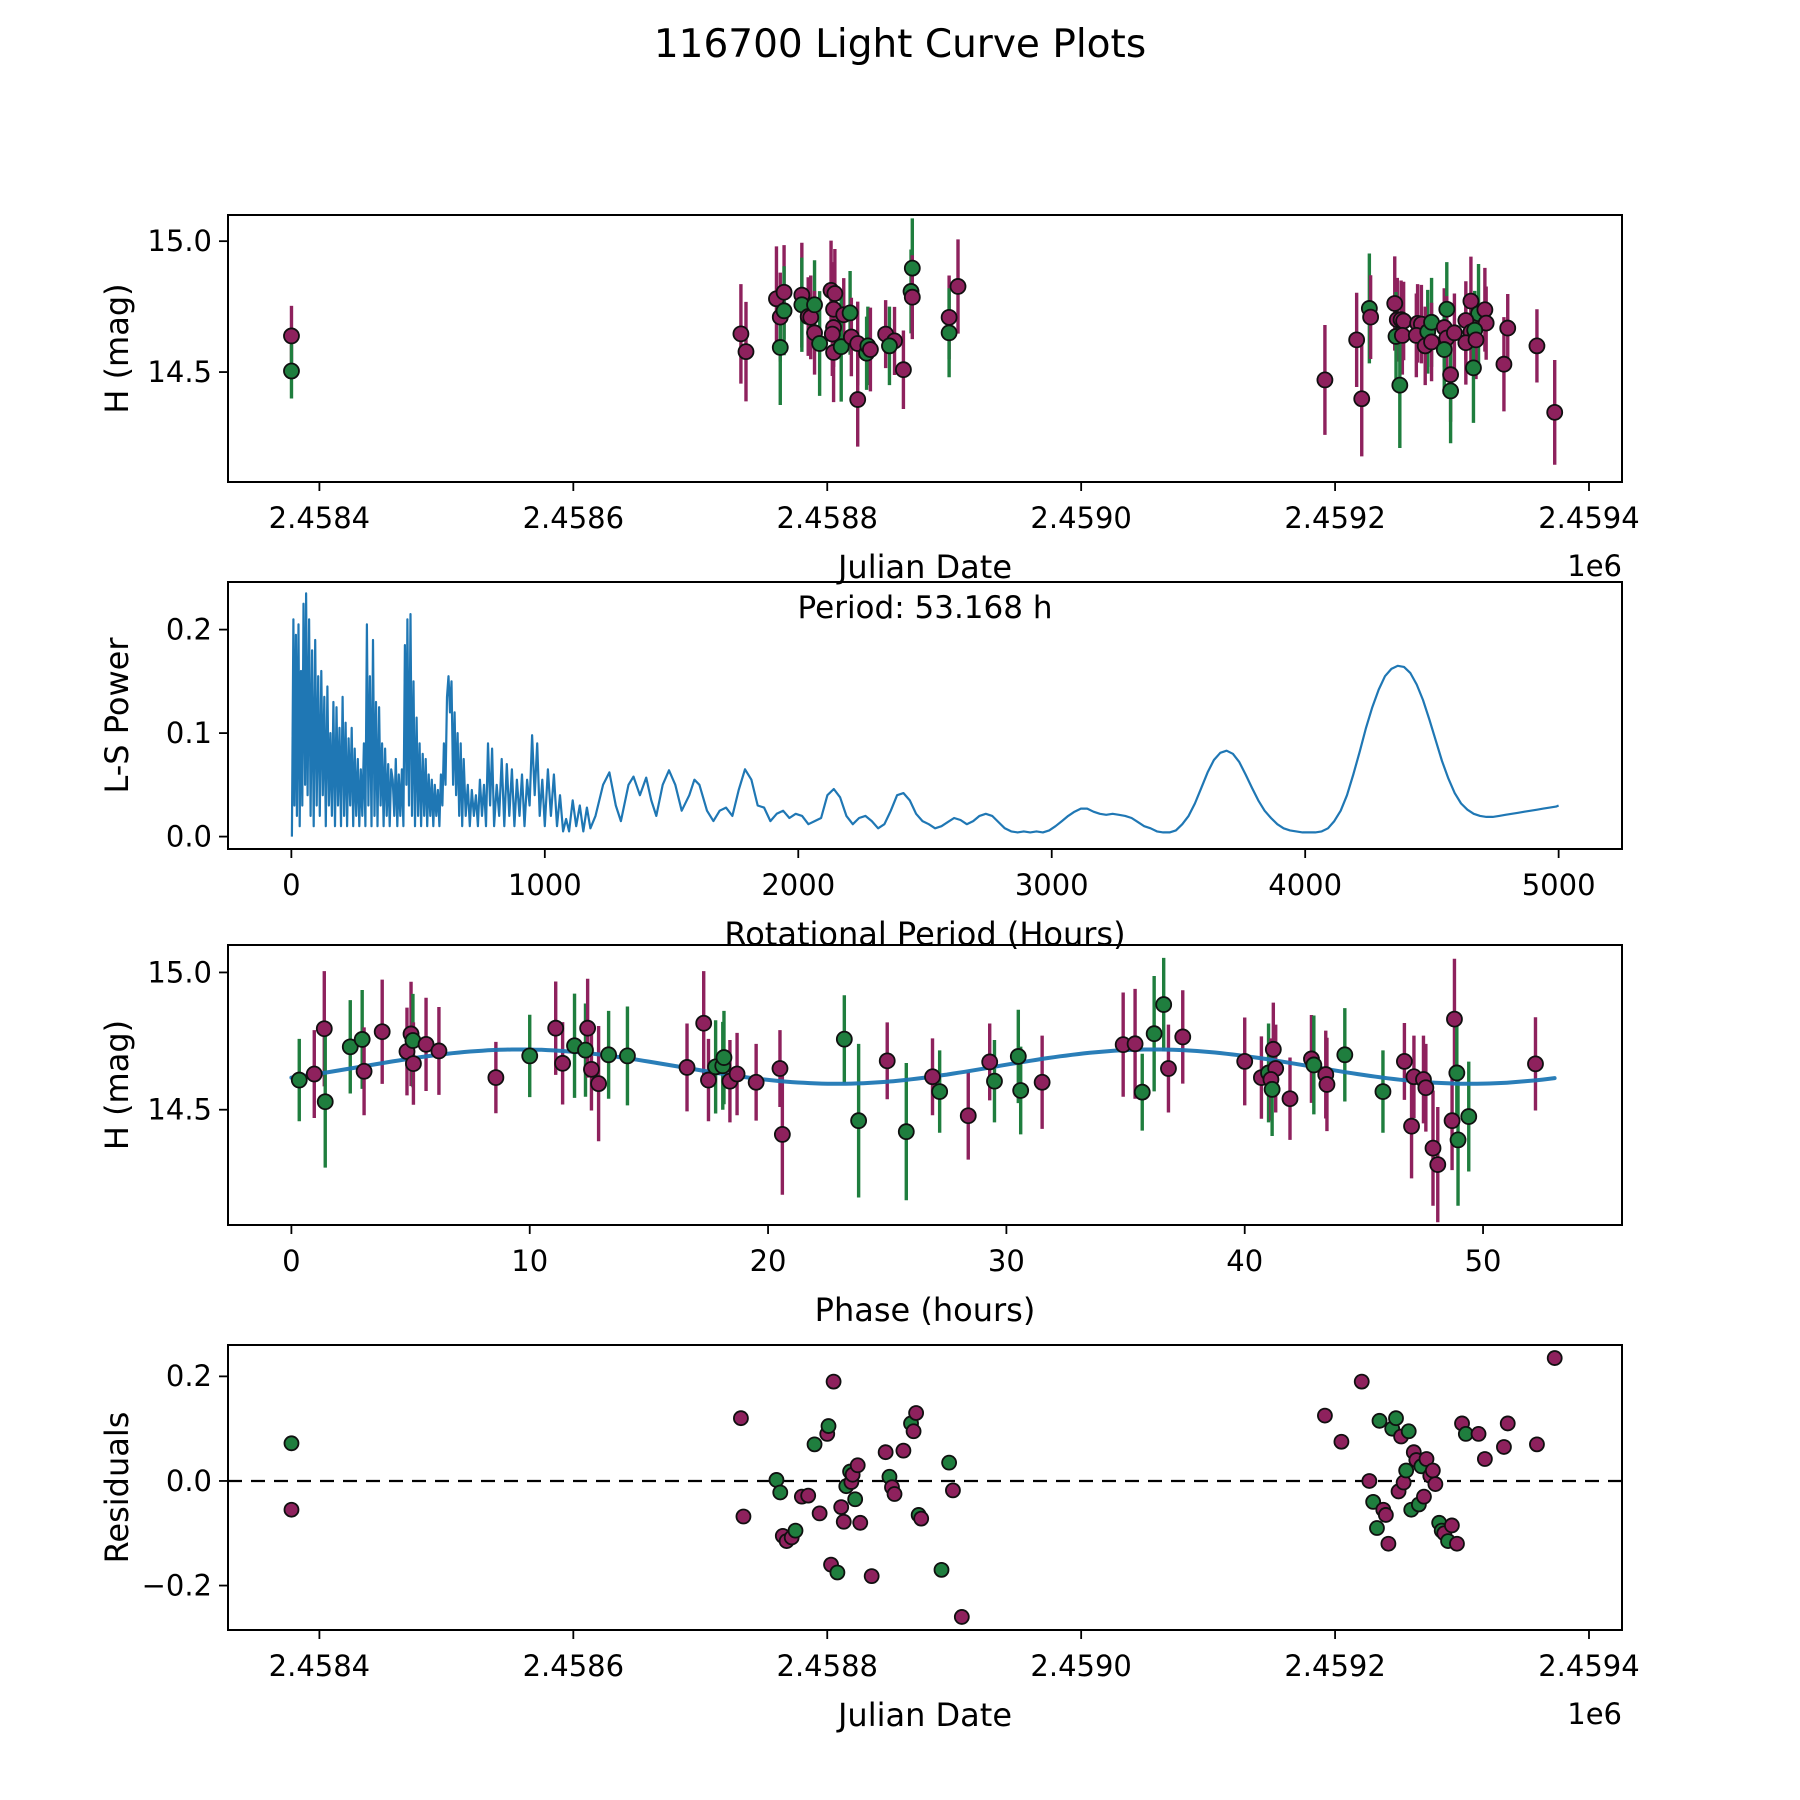 This screenshot has height=1800, width=1800. Describe the element at coordinates (189, 1376) in the screenshot. I see `y-tick-label: 0.2` at that location.